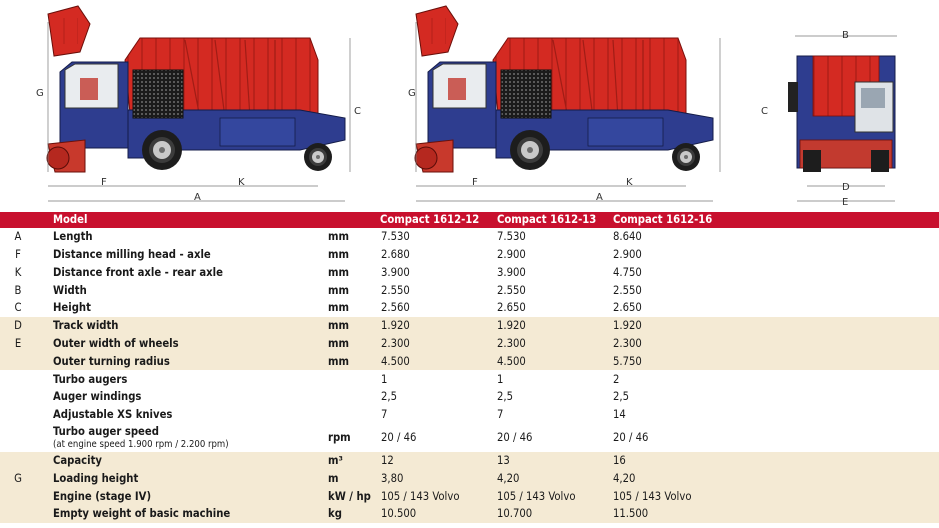 Image resolution: width=939 pixels, height=528 pixels. What do you see at coordinates (511, 308) in the screenshot?
I see `row-value-model-2: 2.650` at bounding box center [511, 308].